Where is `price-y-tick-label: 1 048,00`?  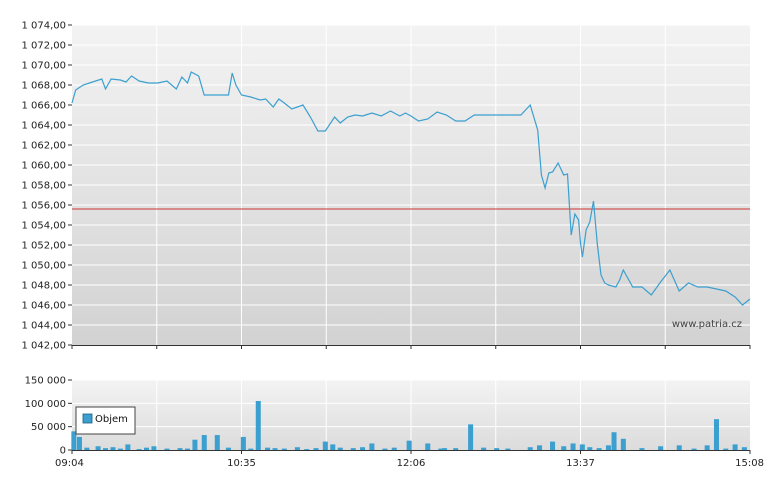 price-y-tick-label: 1 048,00 is located at coordinates (43, 286).